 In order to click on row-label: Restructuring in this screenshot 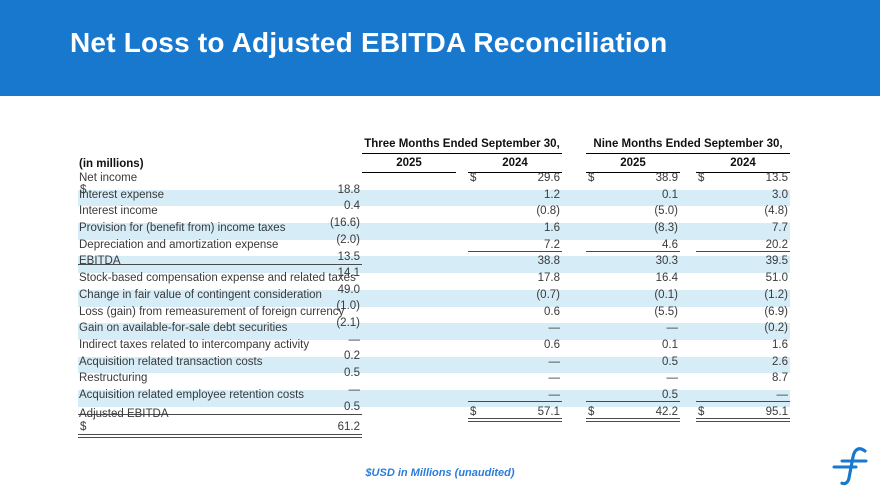, I will do `click(113, 378)`.